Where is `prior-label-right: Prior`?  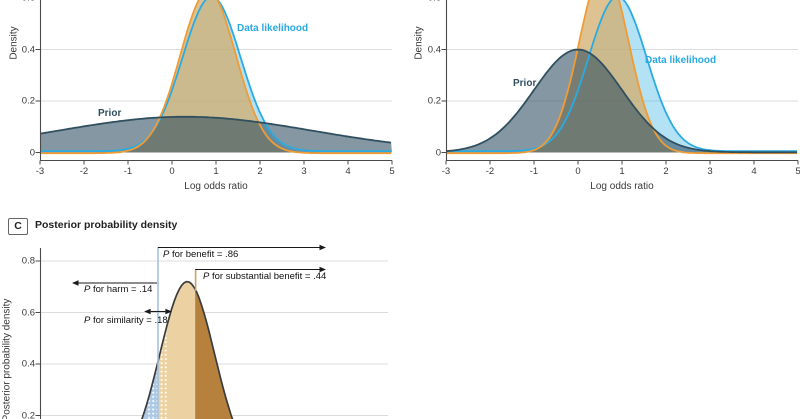 prior-label-right: Prior is located at coordinates (525, 83).